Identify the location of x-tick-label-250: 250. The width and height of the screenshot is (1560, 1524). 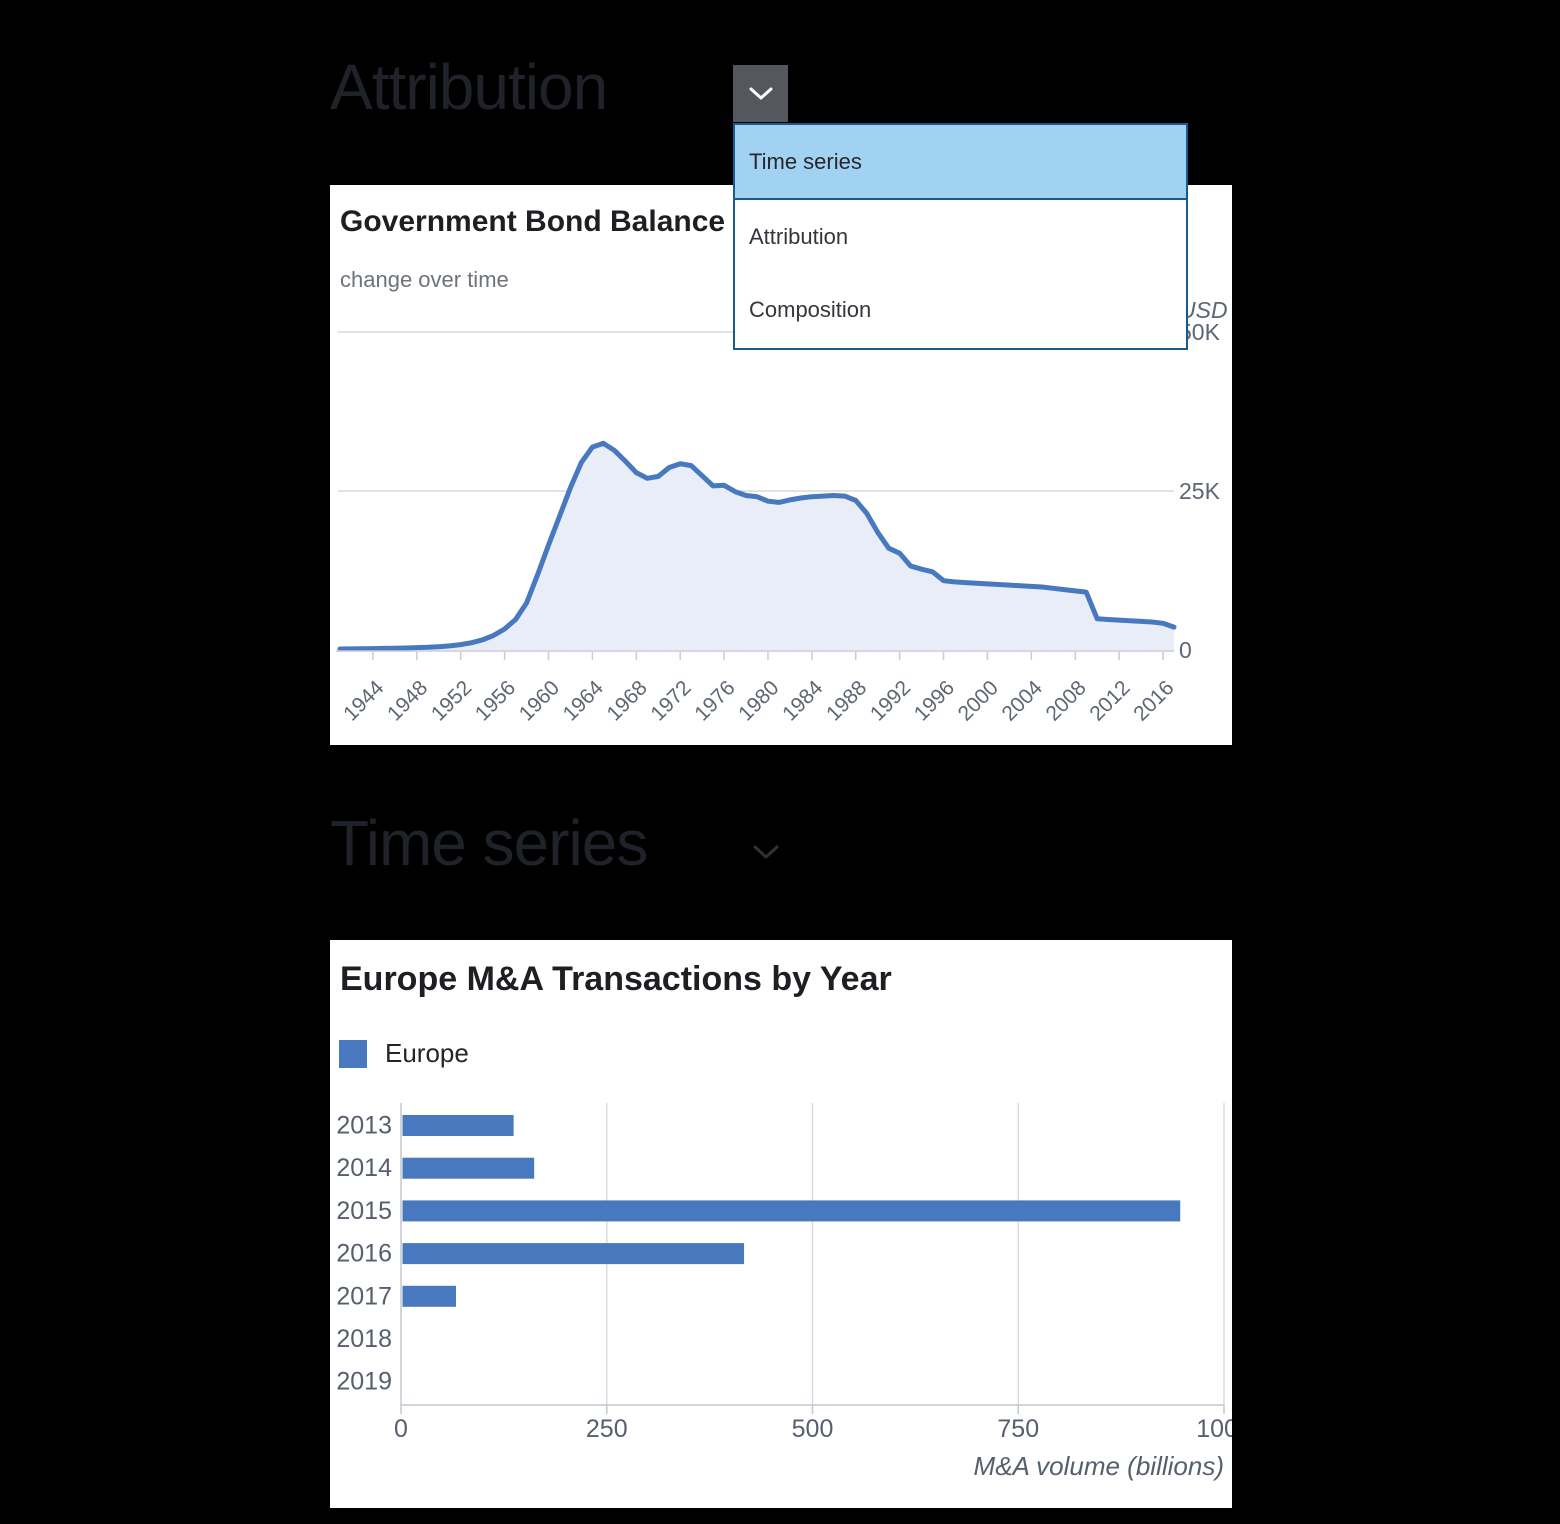
(607, 1429).